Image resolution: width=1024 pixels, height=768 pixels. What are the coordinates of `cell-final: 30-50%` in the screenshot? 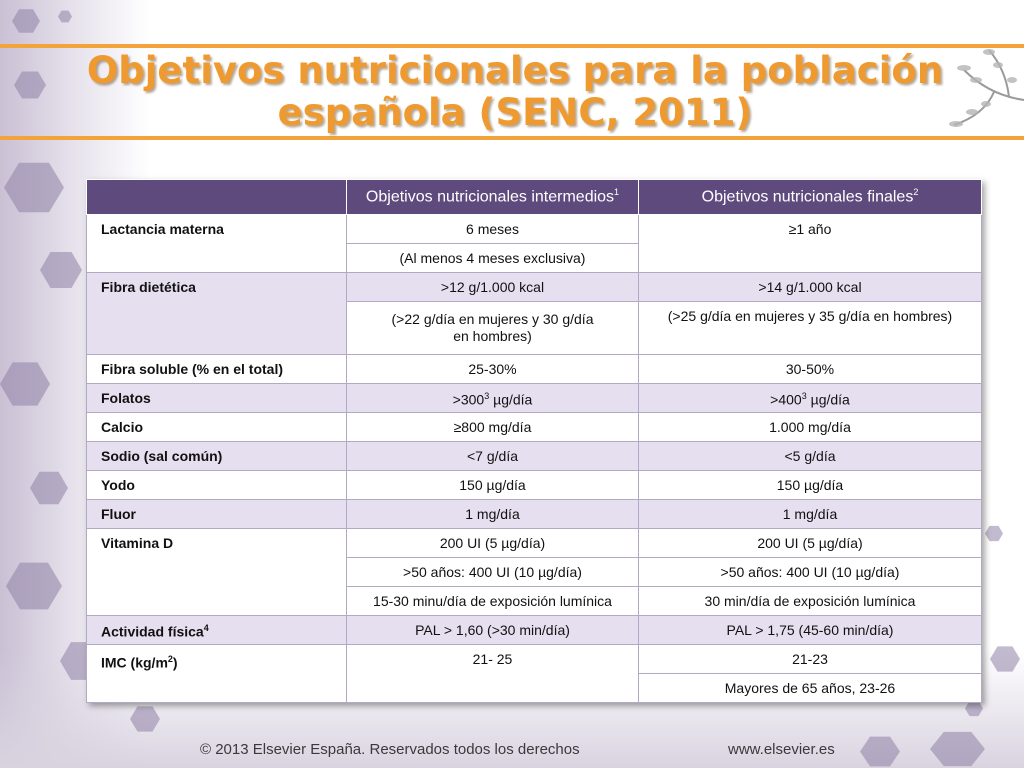 It's located at (810, 369).